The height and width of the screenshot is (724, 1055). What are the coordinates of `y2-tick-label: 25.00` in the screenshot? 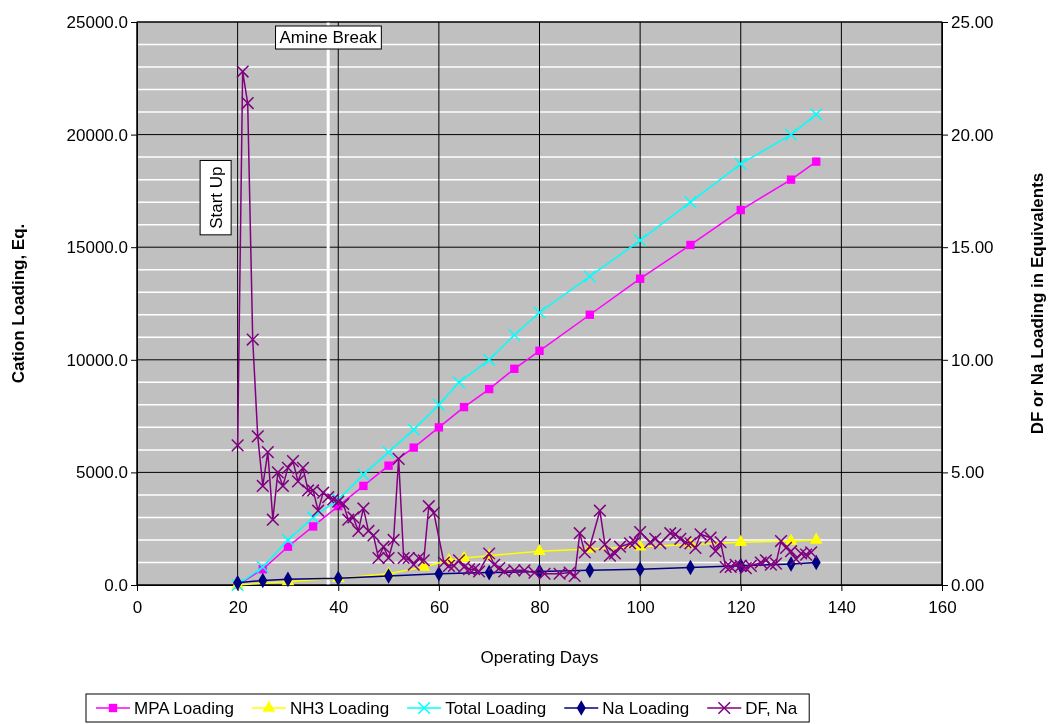 It's located at (972, 22).